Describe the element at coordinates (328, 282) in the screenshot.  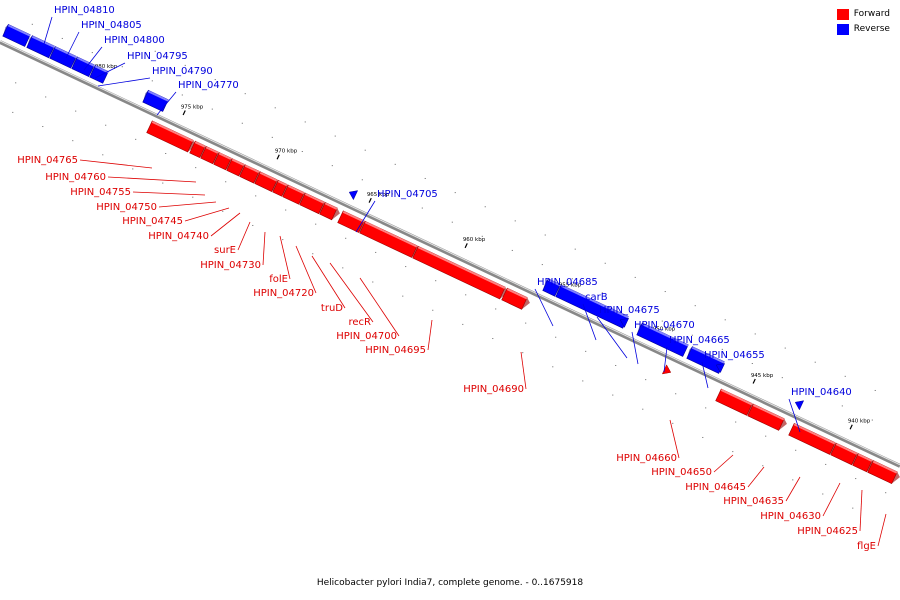
I see `leader-trud` at that location.